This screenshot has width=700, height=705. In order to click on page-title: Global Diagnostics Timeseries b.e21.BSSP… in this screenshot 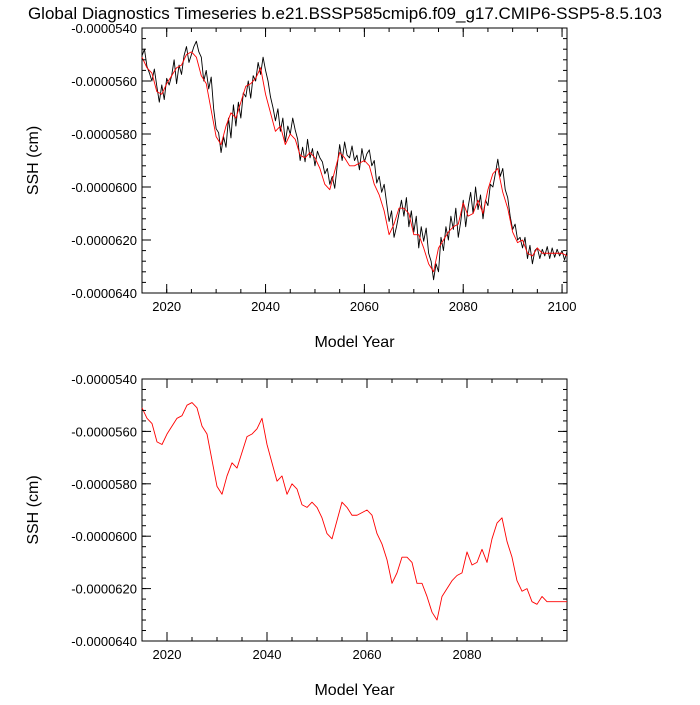, I will do `click(345, 13)`.